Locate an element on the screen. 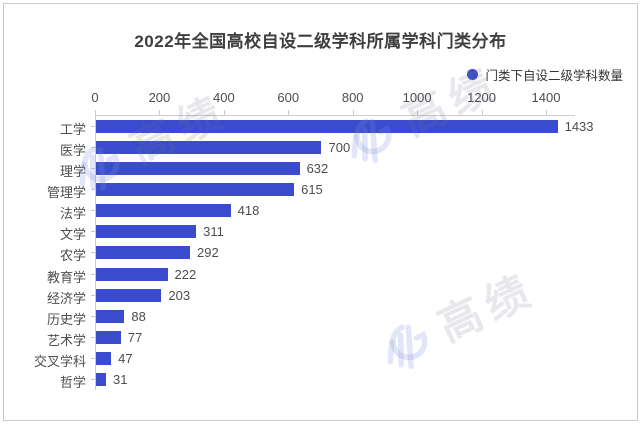 The image size is (641, 424). x-tick-label: 400 is located at coordinates (223, 97).